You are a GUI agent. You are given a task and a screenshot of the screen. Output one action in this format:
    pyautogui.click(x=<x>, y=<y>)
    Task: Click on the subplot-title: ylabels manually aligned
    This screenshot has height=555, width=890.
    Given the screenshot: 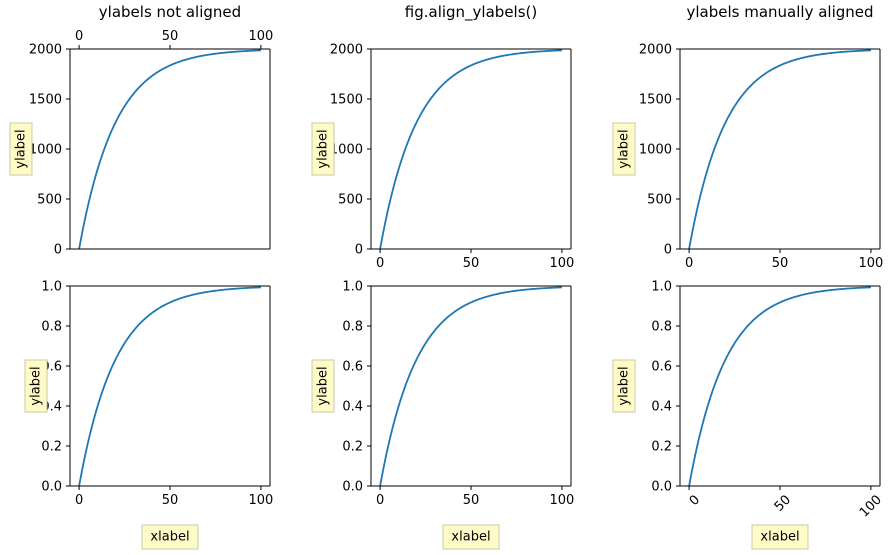 What is the action you would take?
    pyautogui.click(x=779, y=12)
    